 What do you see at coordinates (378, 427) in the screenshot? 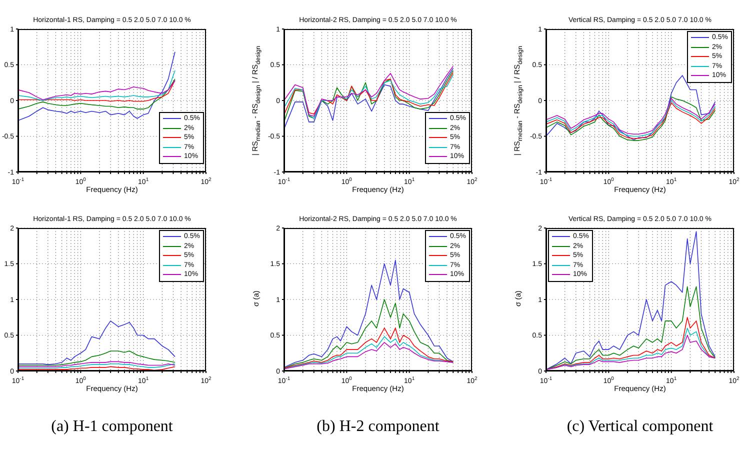
I see `text: (b) H-2 component` at bounding box center [378, 427].